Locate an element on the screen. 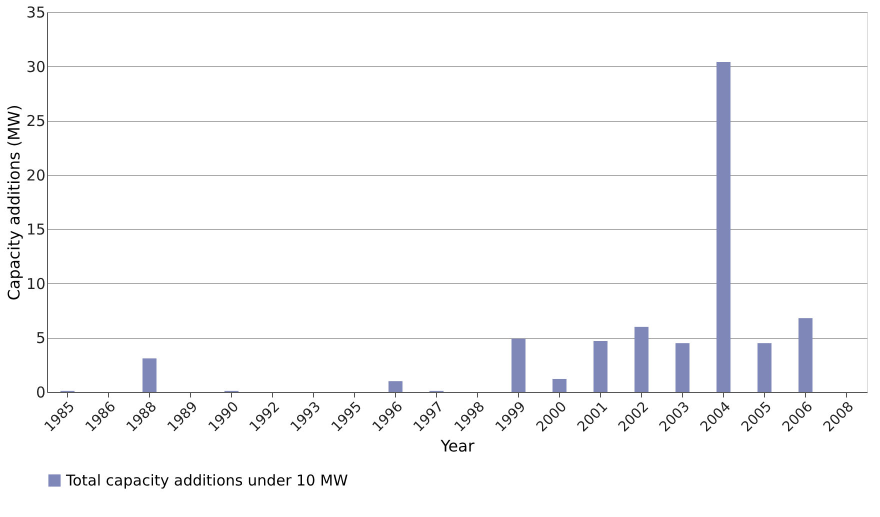 The width and height of the screenshot is (880, 517). y-tick-label: 30 is located at coordinates (36, 67).